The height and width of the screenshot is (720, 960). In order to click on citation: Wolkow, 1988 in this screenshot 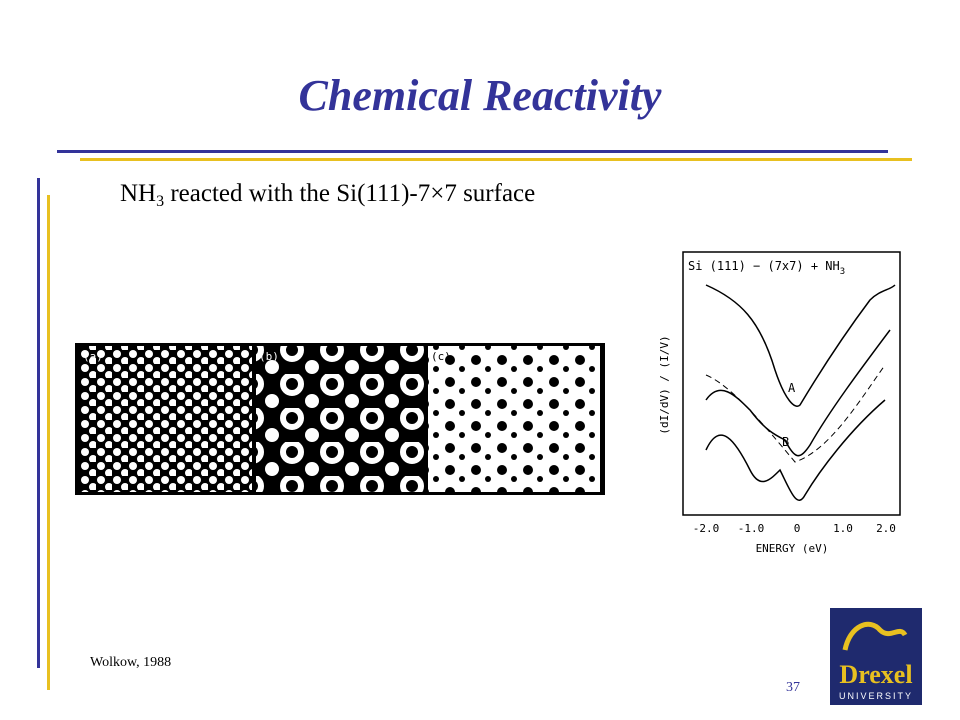, I will do `click(131, 662)`.